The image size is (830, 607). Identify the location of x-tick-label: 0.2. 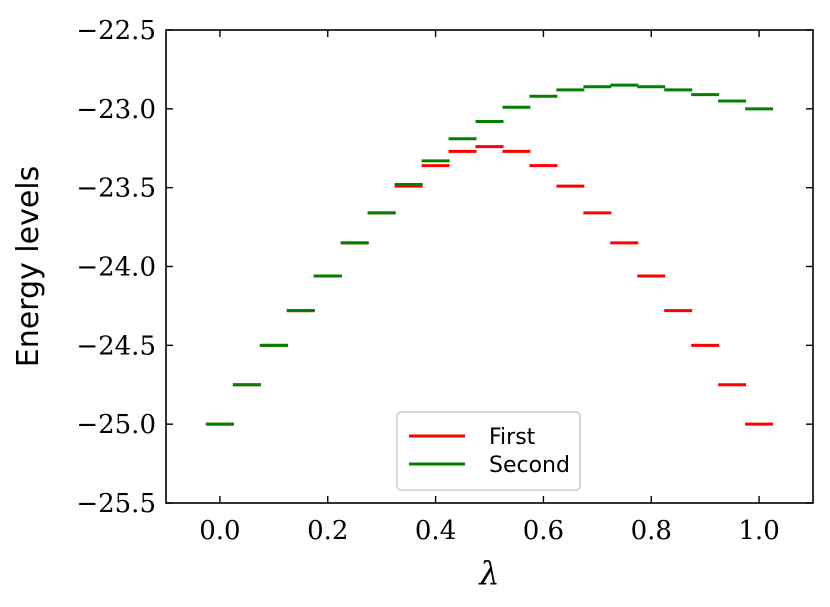
(327, 531).